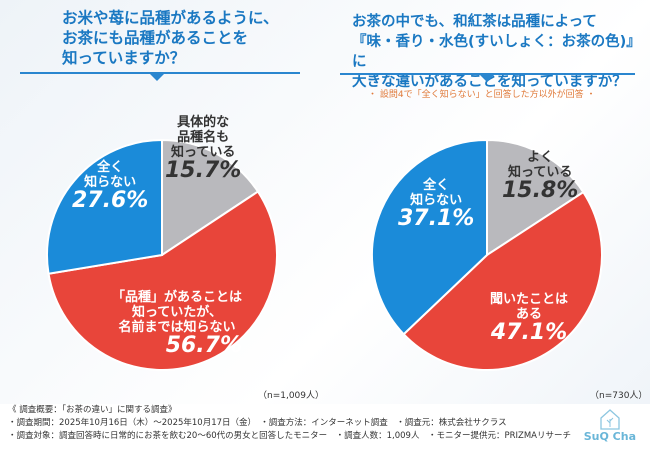  Describe the element at coordinates (177, 324) in the screenshot. I see `left-label-red: 「品種」があることは 知っていたが、 名前までは知らない 56.7%` at that location.